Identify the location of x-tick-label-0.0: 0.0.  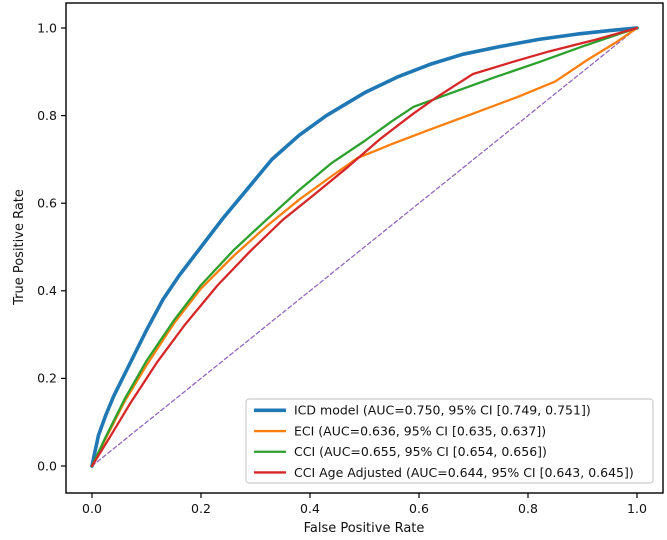
(92, 508).